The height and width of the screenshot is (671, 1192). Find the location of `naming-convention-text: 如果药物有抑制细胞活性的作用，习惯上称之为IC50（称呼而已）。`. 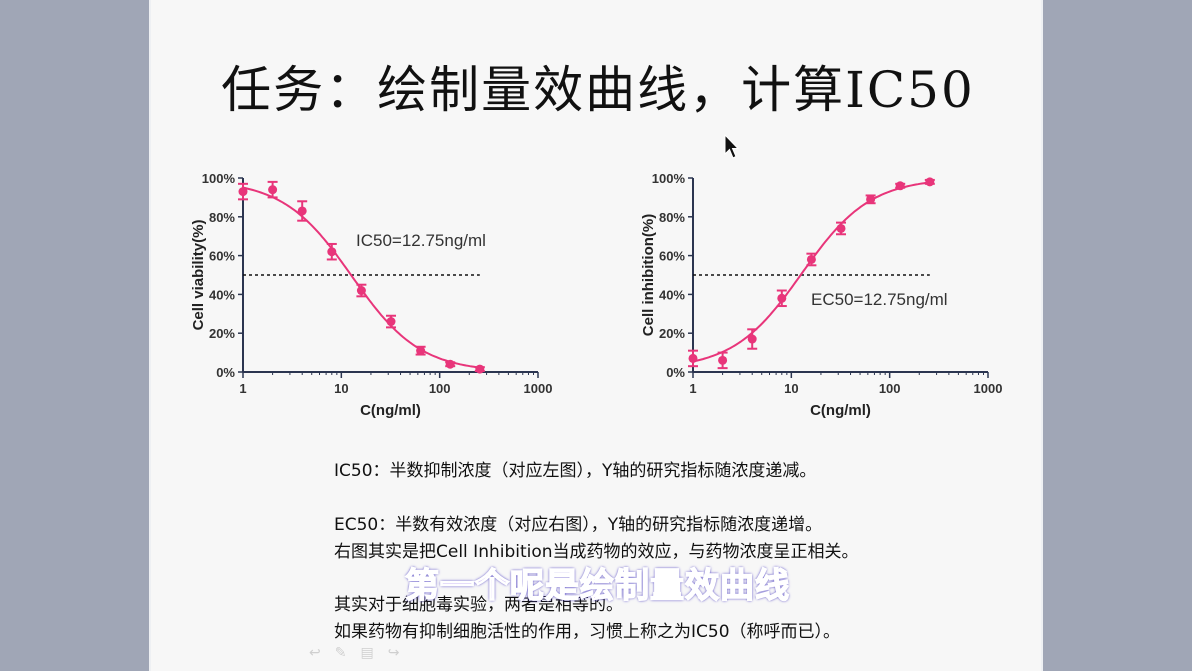

naming-convention-text: 如果药物有抑制细胞活性的作用，习惯上称之为IC50（称呼而已）。 is located at coordinates (587, 632).